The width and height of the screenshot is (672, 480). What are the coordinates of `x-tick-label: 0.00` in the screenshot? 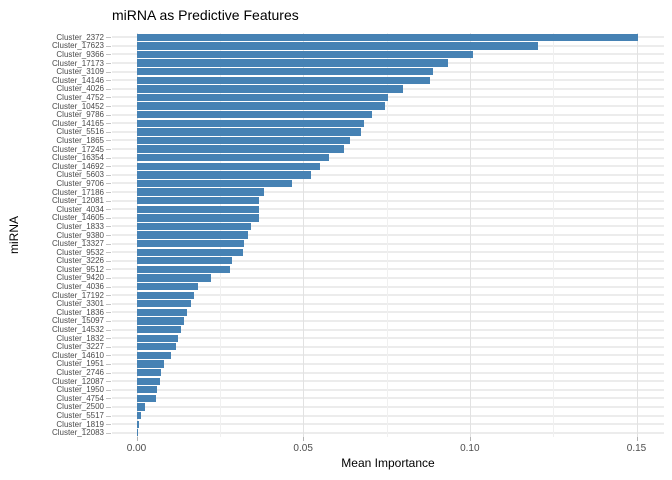 It's located at (136, 448).